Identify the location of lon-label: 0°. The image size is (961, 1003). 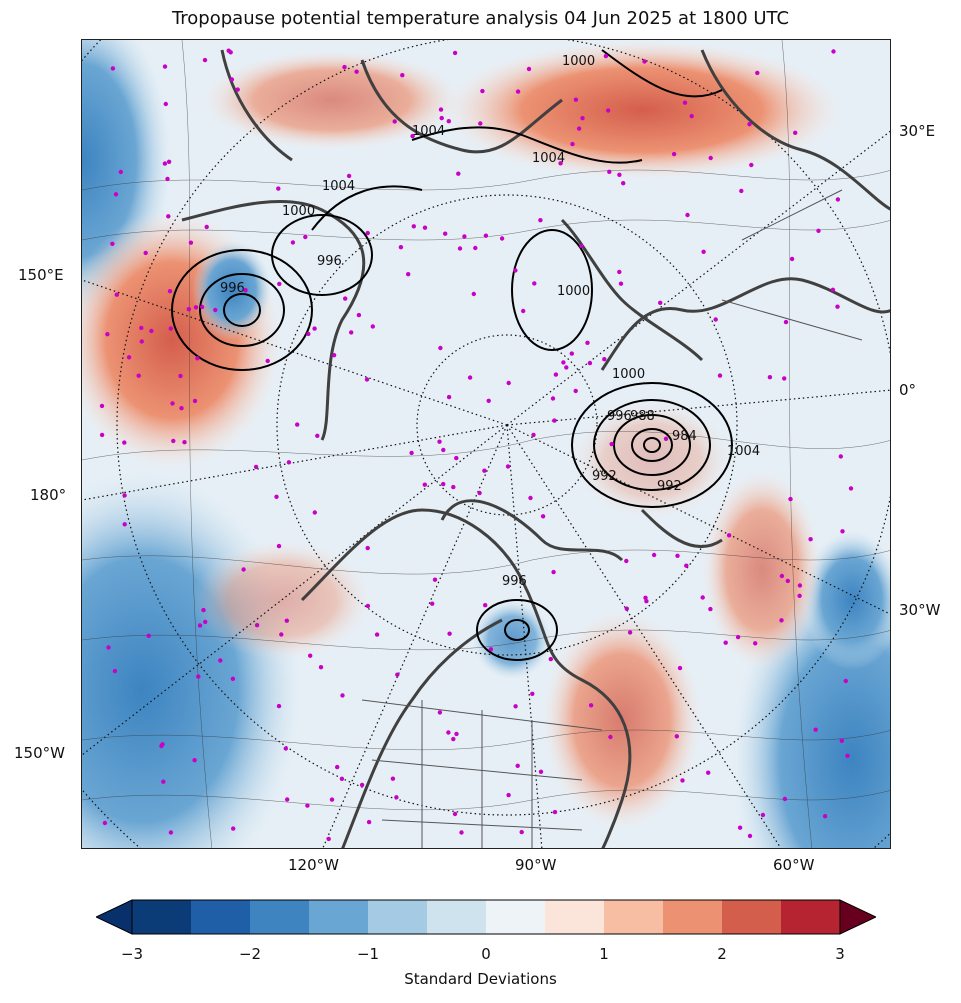
(908, 390).